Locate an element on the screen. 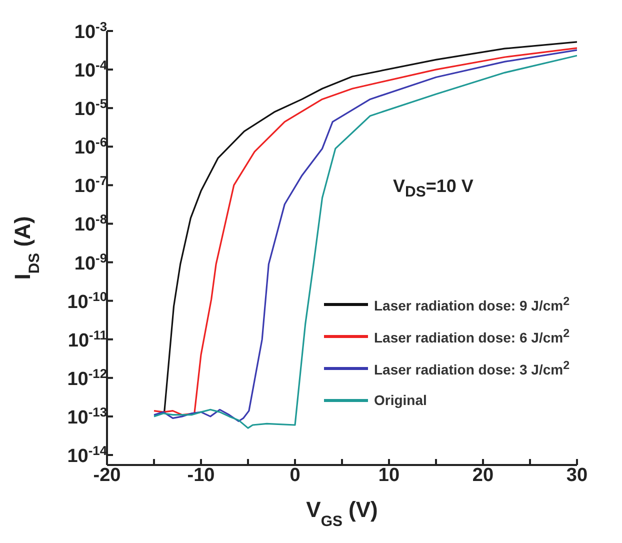  annotation: V$_{DS}$=10 V is located at coordinates (433, 188).